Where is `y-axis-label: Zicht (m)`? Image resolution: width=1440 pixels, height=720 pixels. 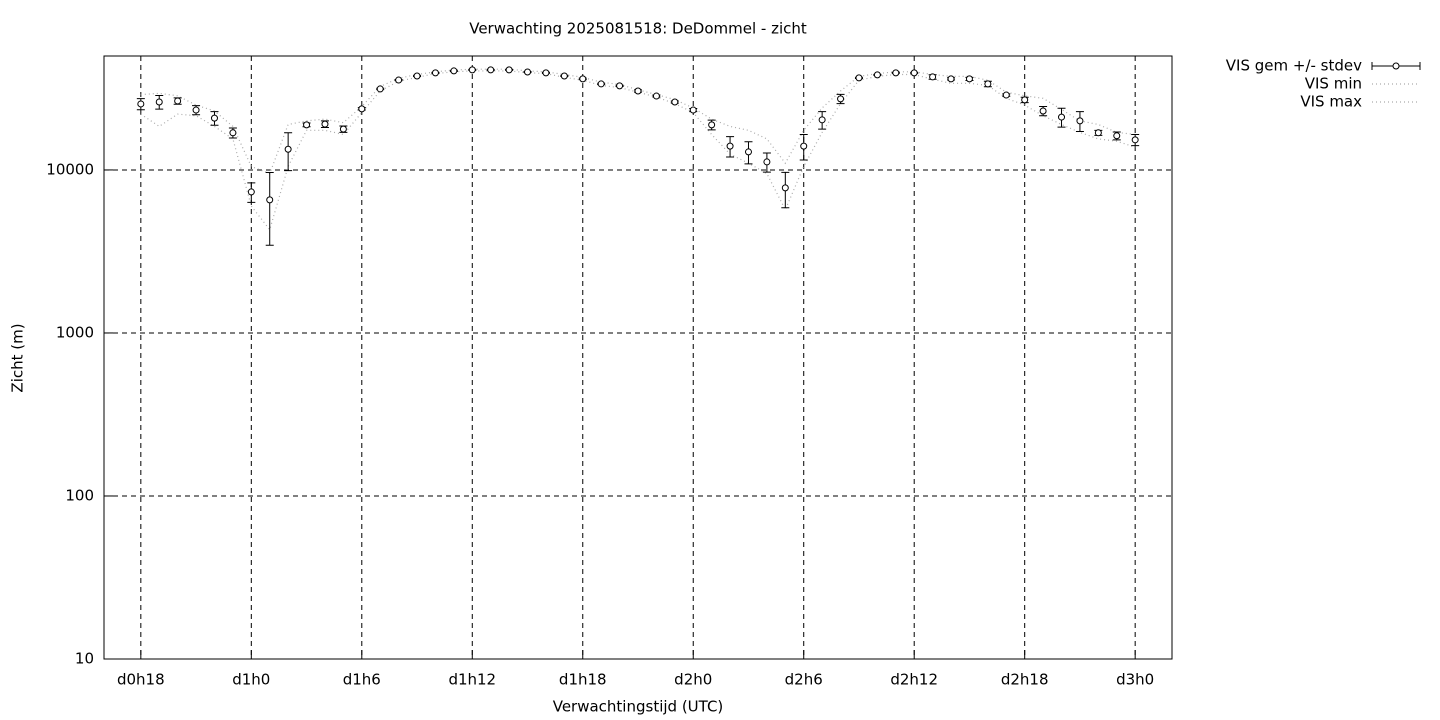
y-axis-label: Zicht (m) is located at coordinates (18, 357).